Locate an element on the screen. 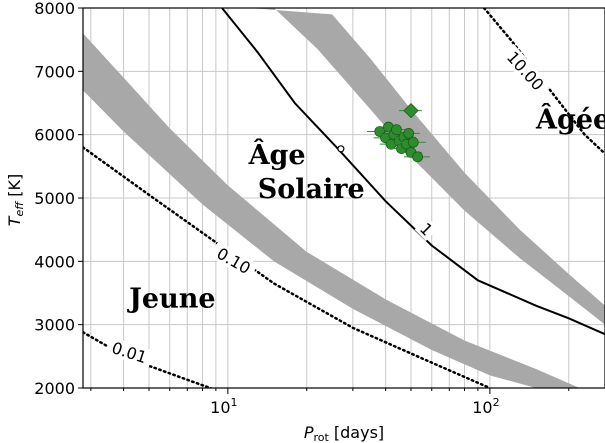  y-tick-label: 4000 is located at coordinates (54, 261).